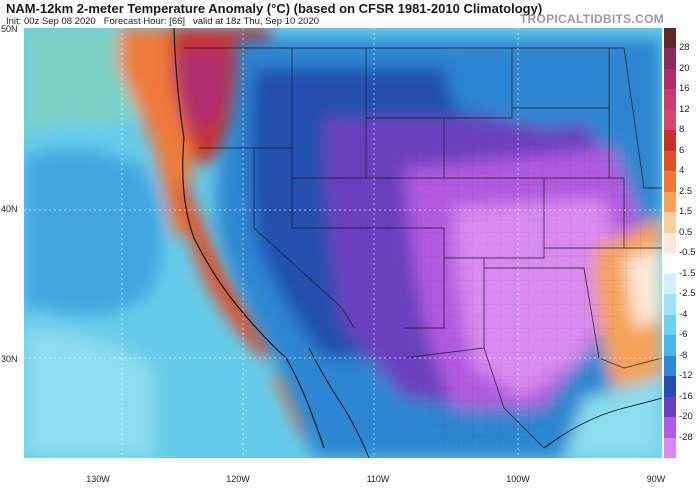 This screenshot has width=700, height=488. I want to click on colorbar-label: -4, so click(683, 314).